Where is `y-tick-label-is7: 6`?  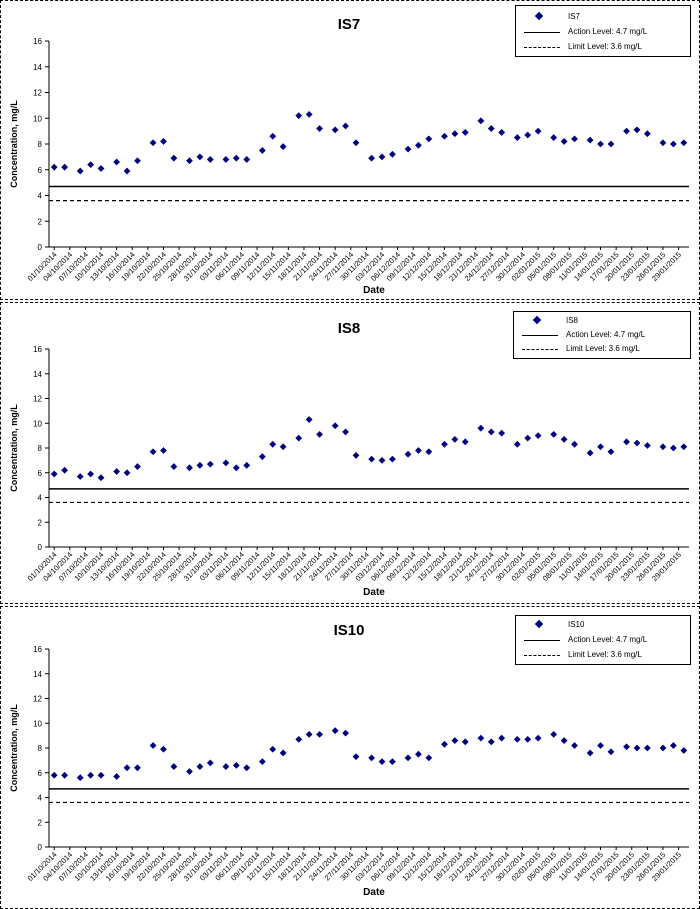 y-tick-label-is7: 6 is located at coordinates (40, 170).